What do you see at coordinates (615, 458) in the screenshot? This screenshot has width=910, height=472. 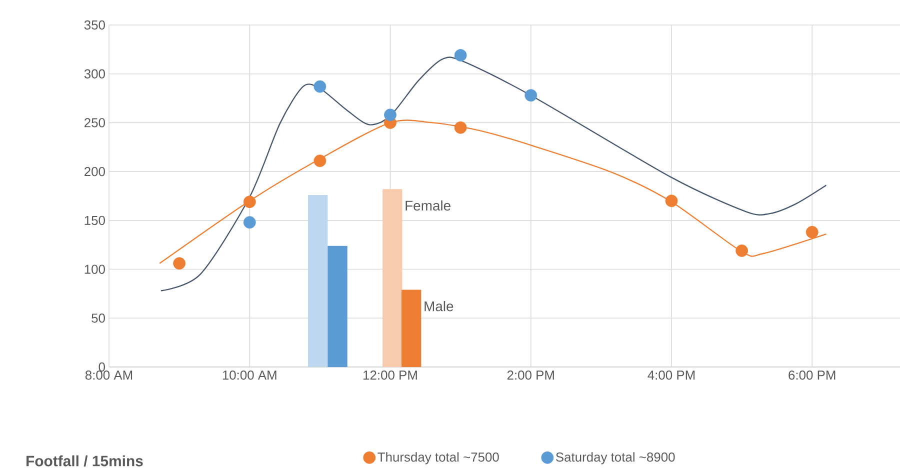 I see `legend-label: Saturday total ~8900` at bounding box center [615, 458].